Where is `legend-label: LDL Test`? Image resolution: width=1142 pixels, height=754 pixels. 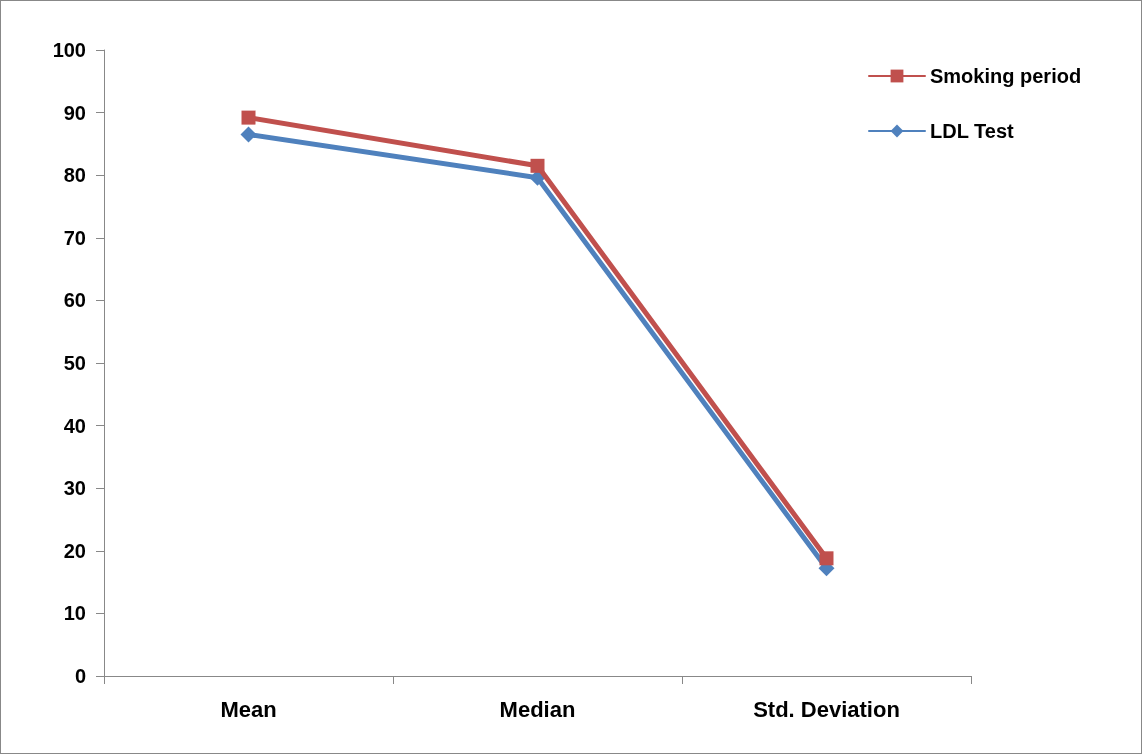
legend-label: LDL Test is located at coordinates (972, 131).